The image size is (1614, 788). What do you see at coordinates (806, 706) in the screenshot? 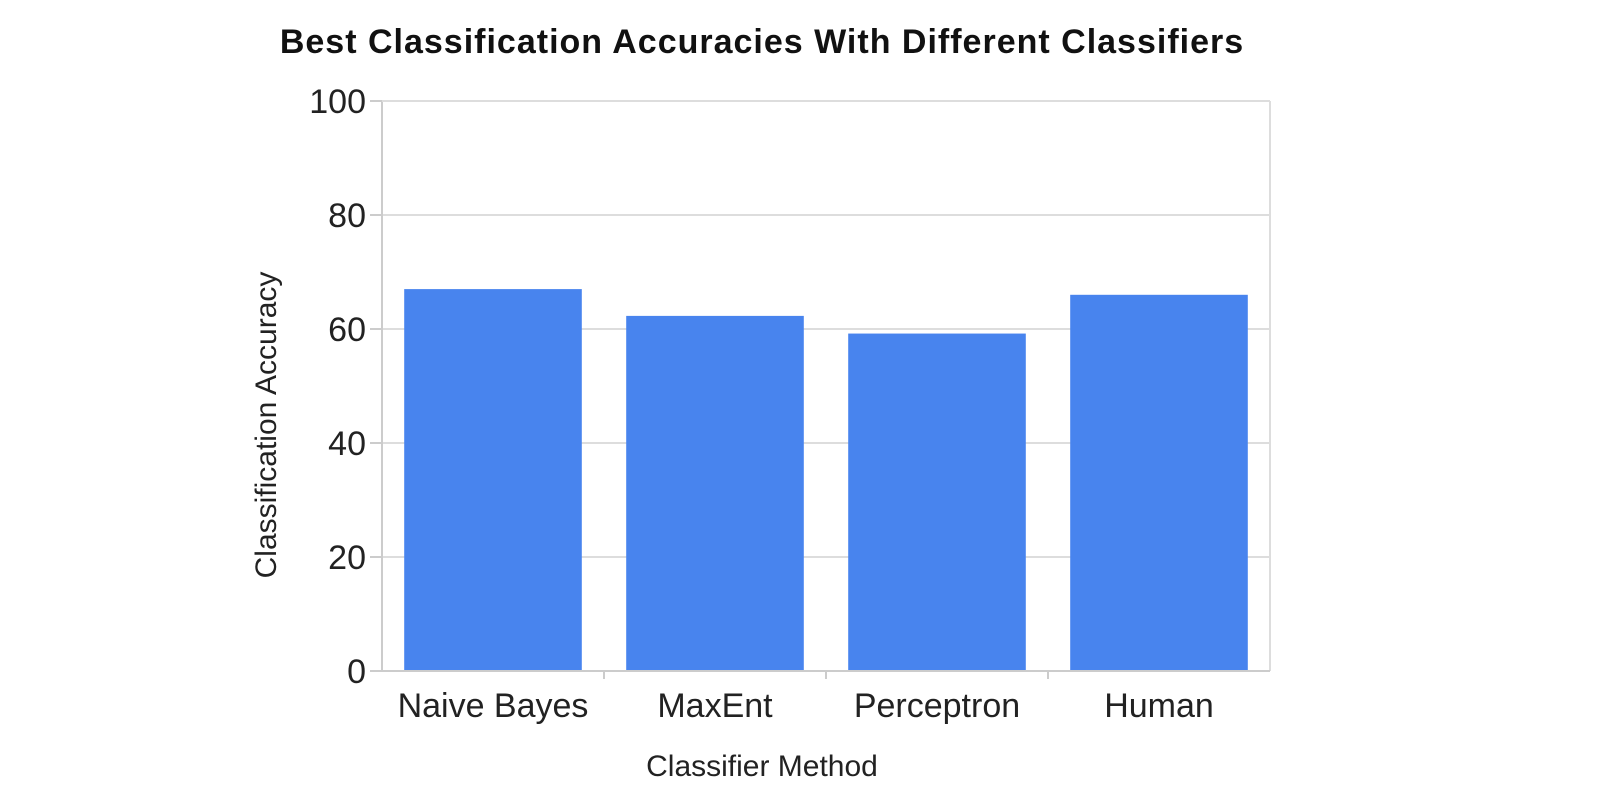
I see `x-category-labels: Naive Bayes MaxEnt Perceptron Human` at bounding box center [806, 706].